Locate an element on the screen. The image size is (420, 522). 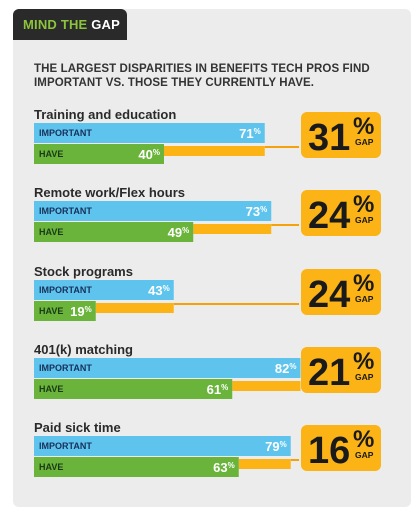
gap-value: 16 is located at coordinates (329, 451).